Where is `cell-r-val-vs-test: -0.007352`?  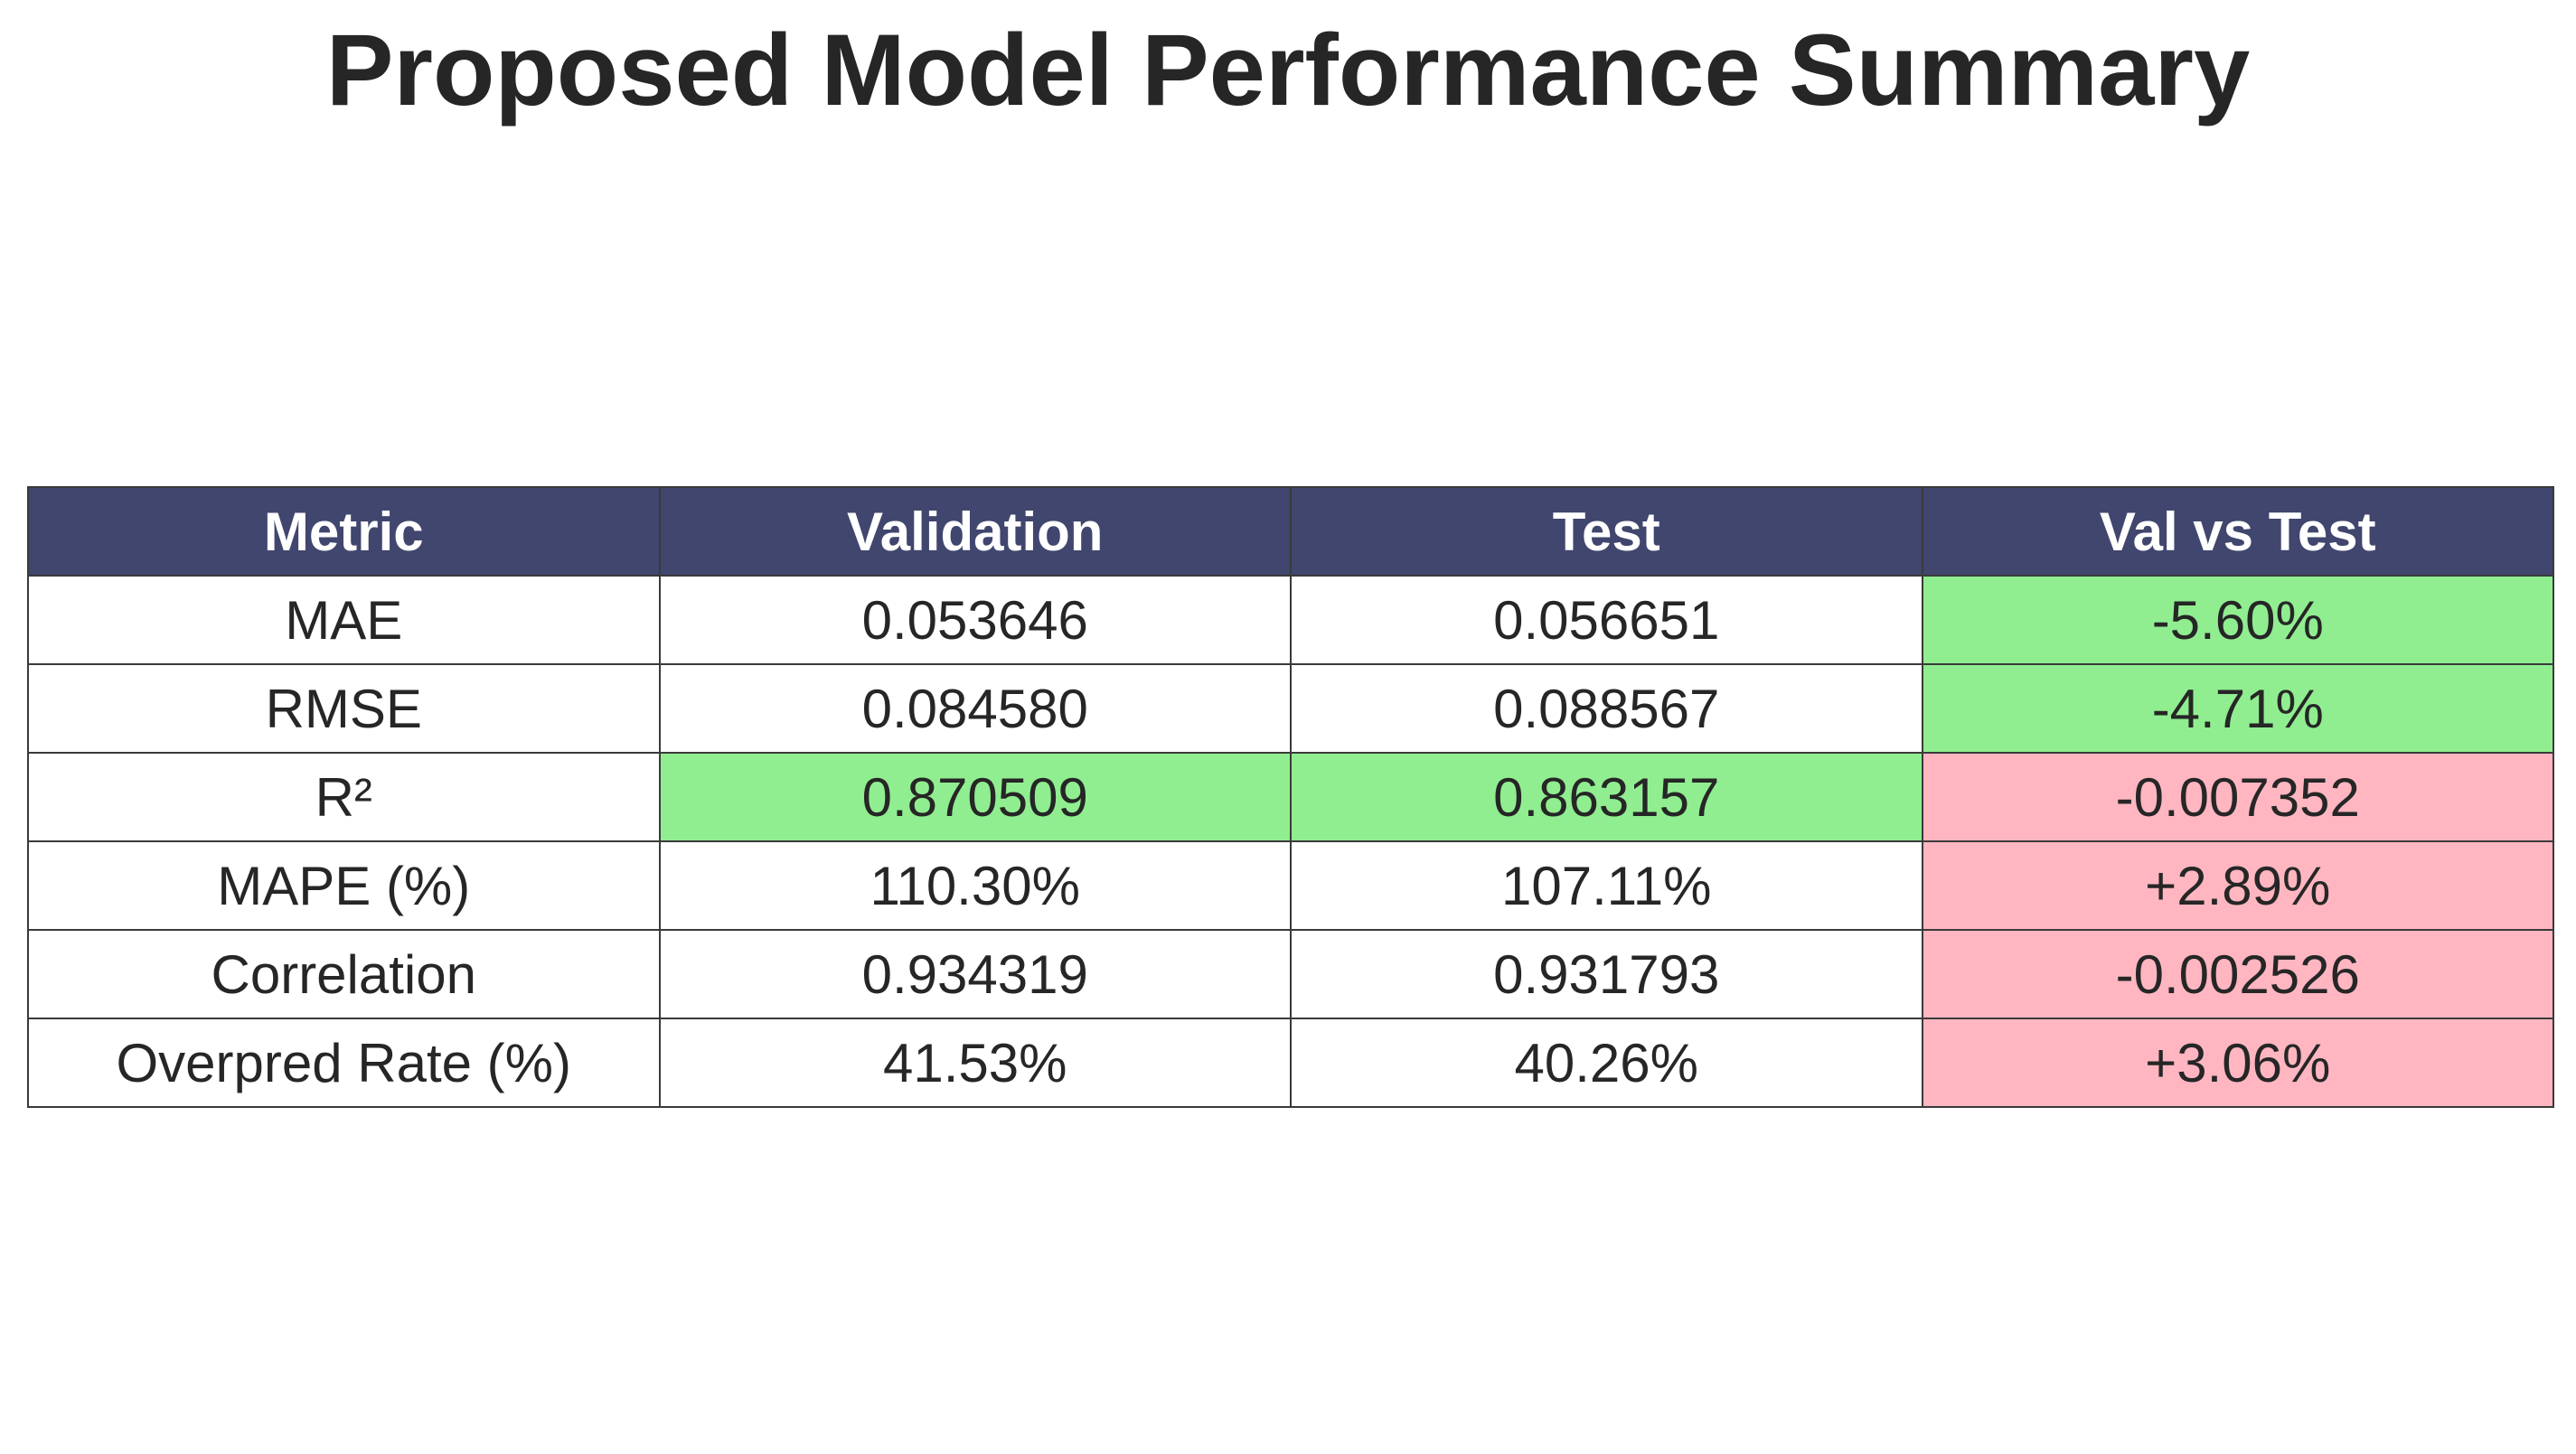 cell-r-val-vs-test: -0.007352 is located at coordinates (2237, 797).